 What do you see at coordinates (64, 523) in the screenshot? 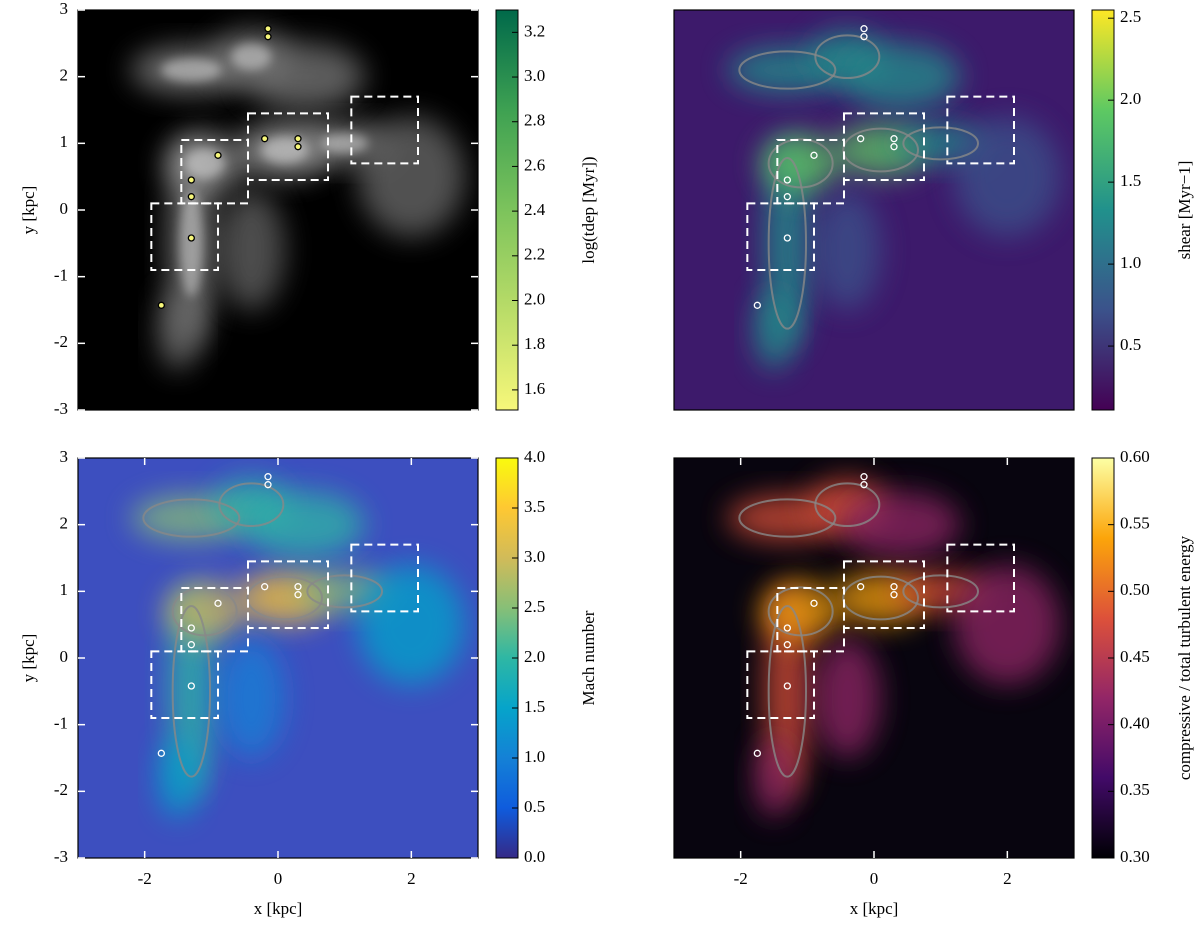
I see `y-tick-label: 2` at bounding box center [64, 523].